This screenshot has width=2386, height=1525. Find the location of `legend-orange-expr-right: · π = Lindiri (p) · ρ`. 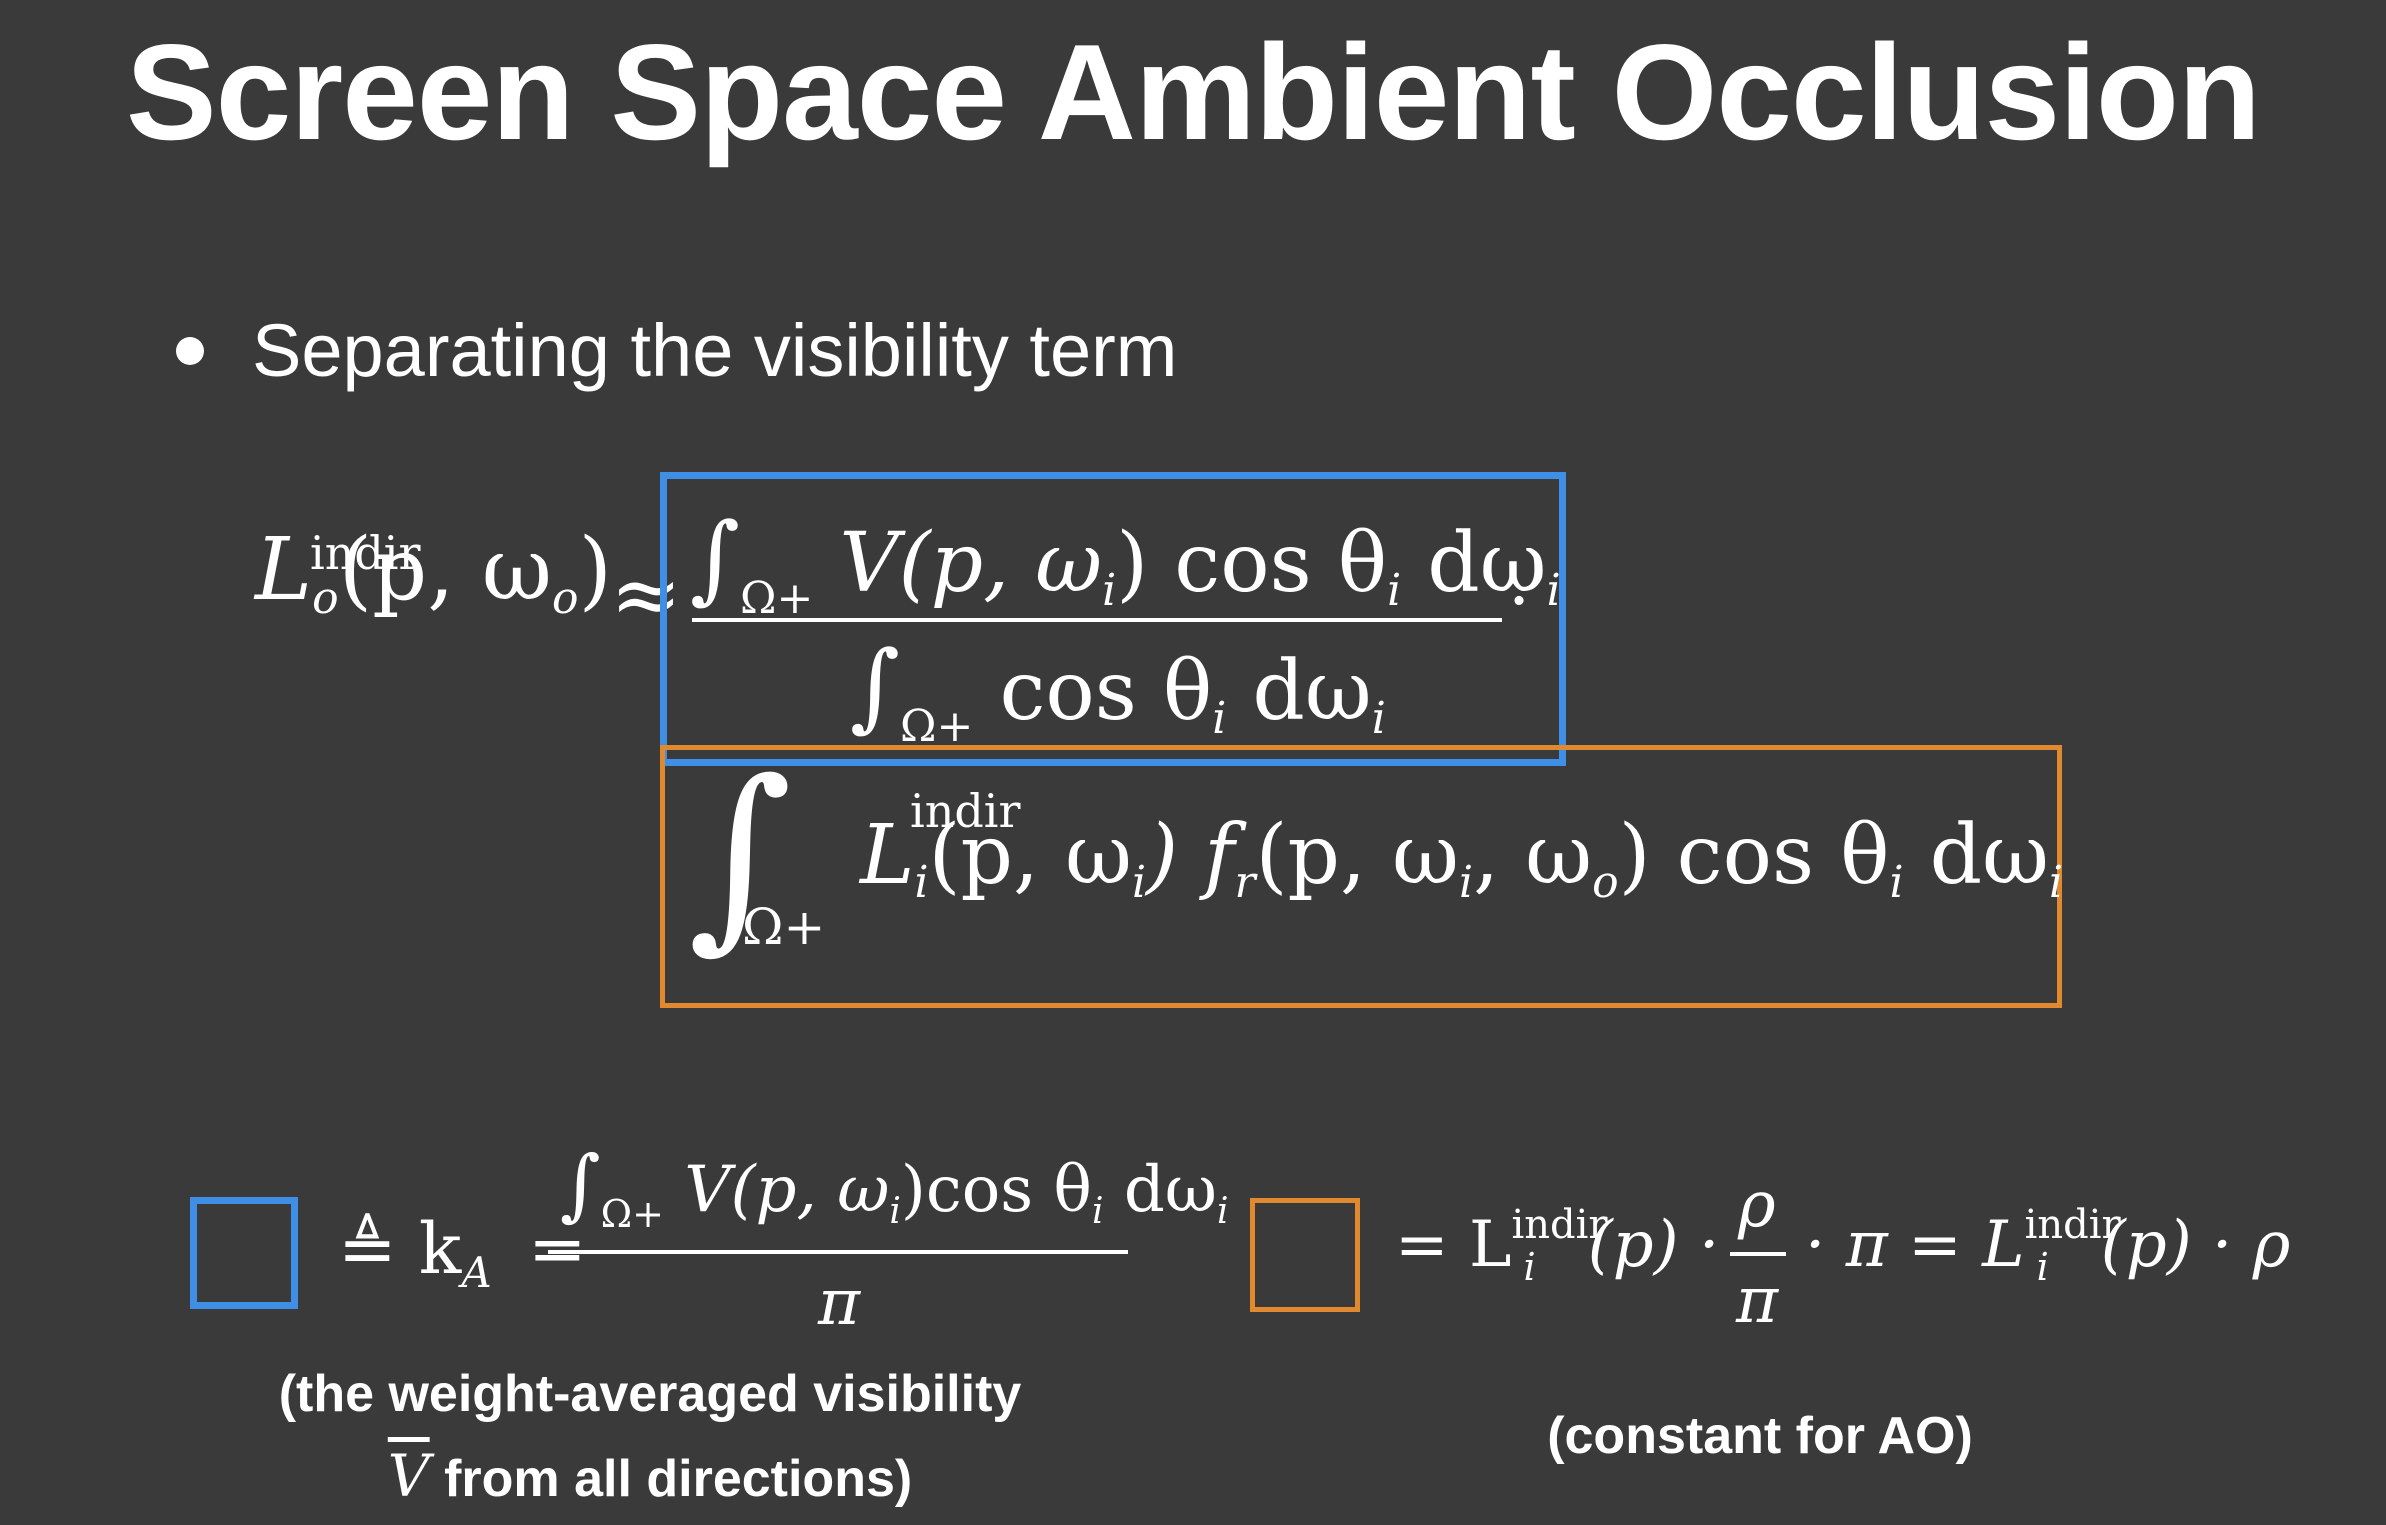

legend-orange-expr-right: · π = Lindiri (p) · ρ is located at coordinates (2048, 1245).